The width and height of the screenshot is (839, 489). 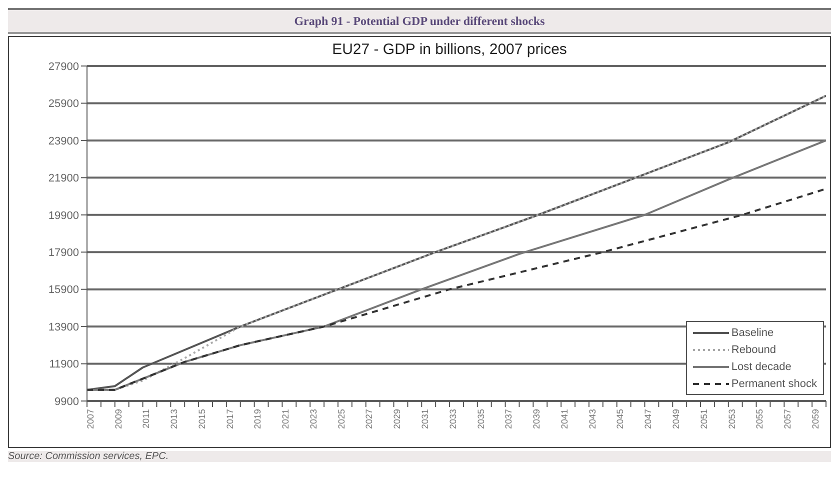 I want to click on x-tick-label: 2023, so click(x=313, y=419).